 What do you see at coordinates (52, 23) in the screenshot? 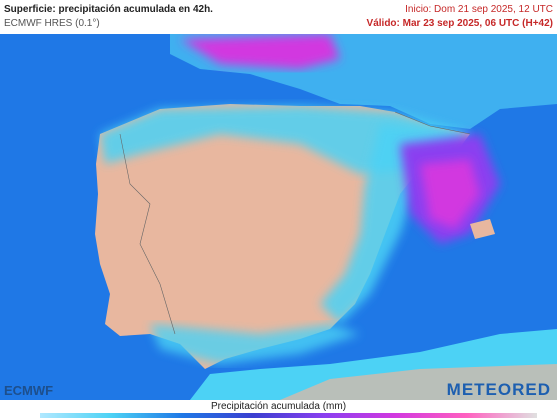
I see `model: ECMWF HRES (0.1°)` at bounding box center [52, 23].